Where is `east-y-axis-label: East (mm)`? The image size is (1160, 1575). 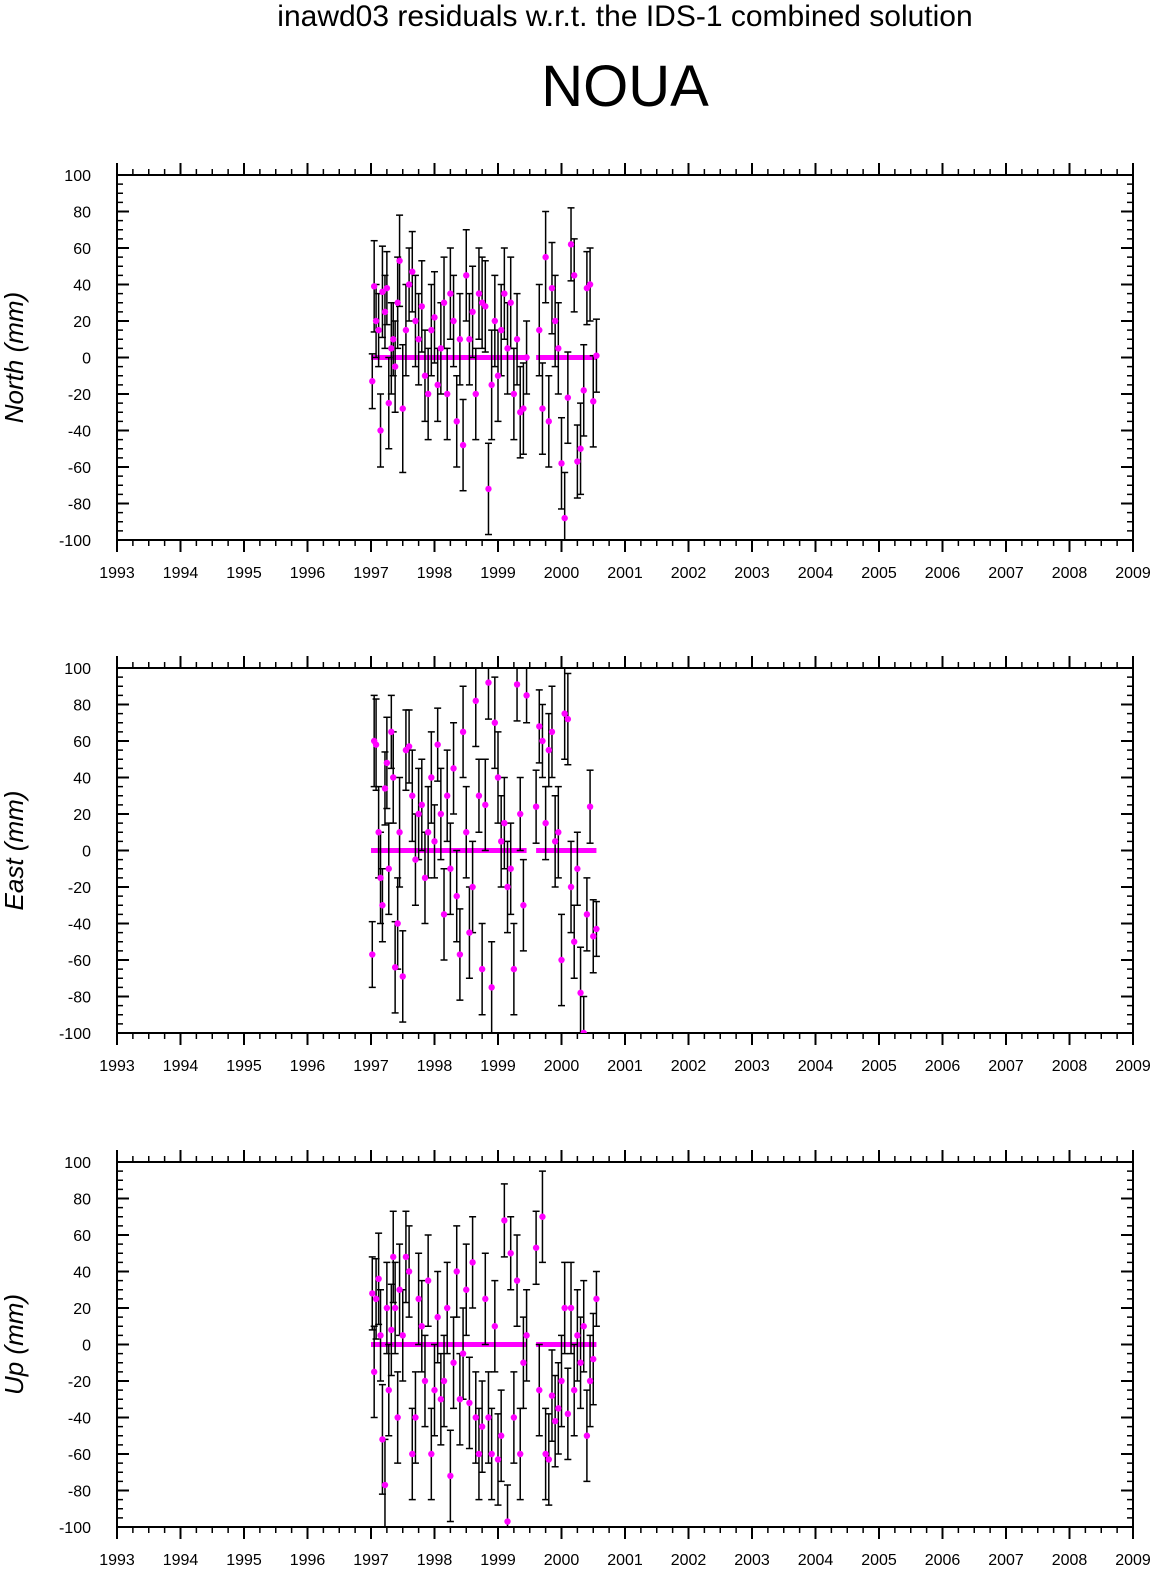
east-y-axis-label: East (mm) is located at coordinates (14, 851).